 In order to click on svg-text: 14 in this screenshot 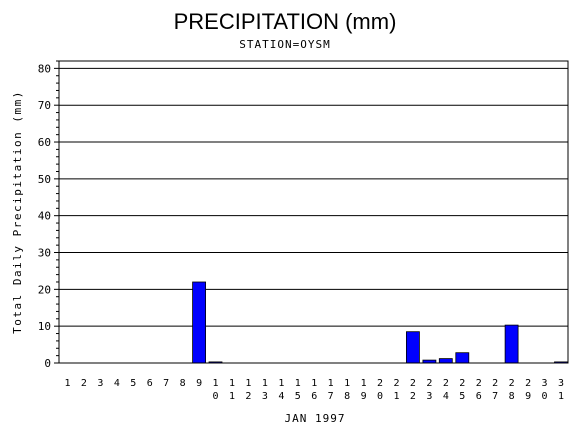, I will do `click(281, 390)`.